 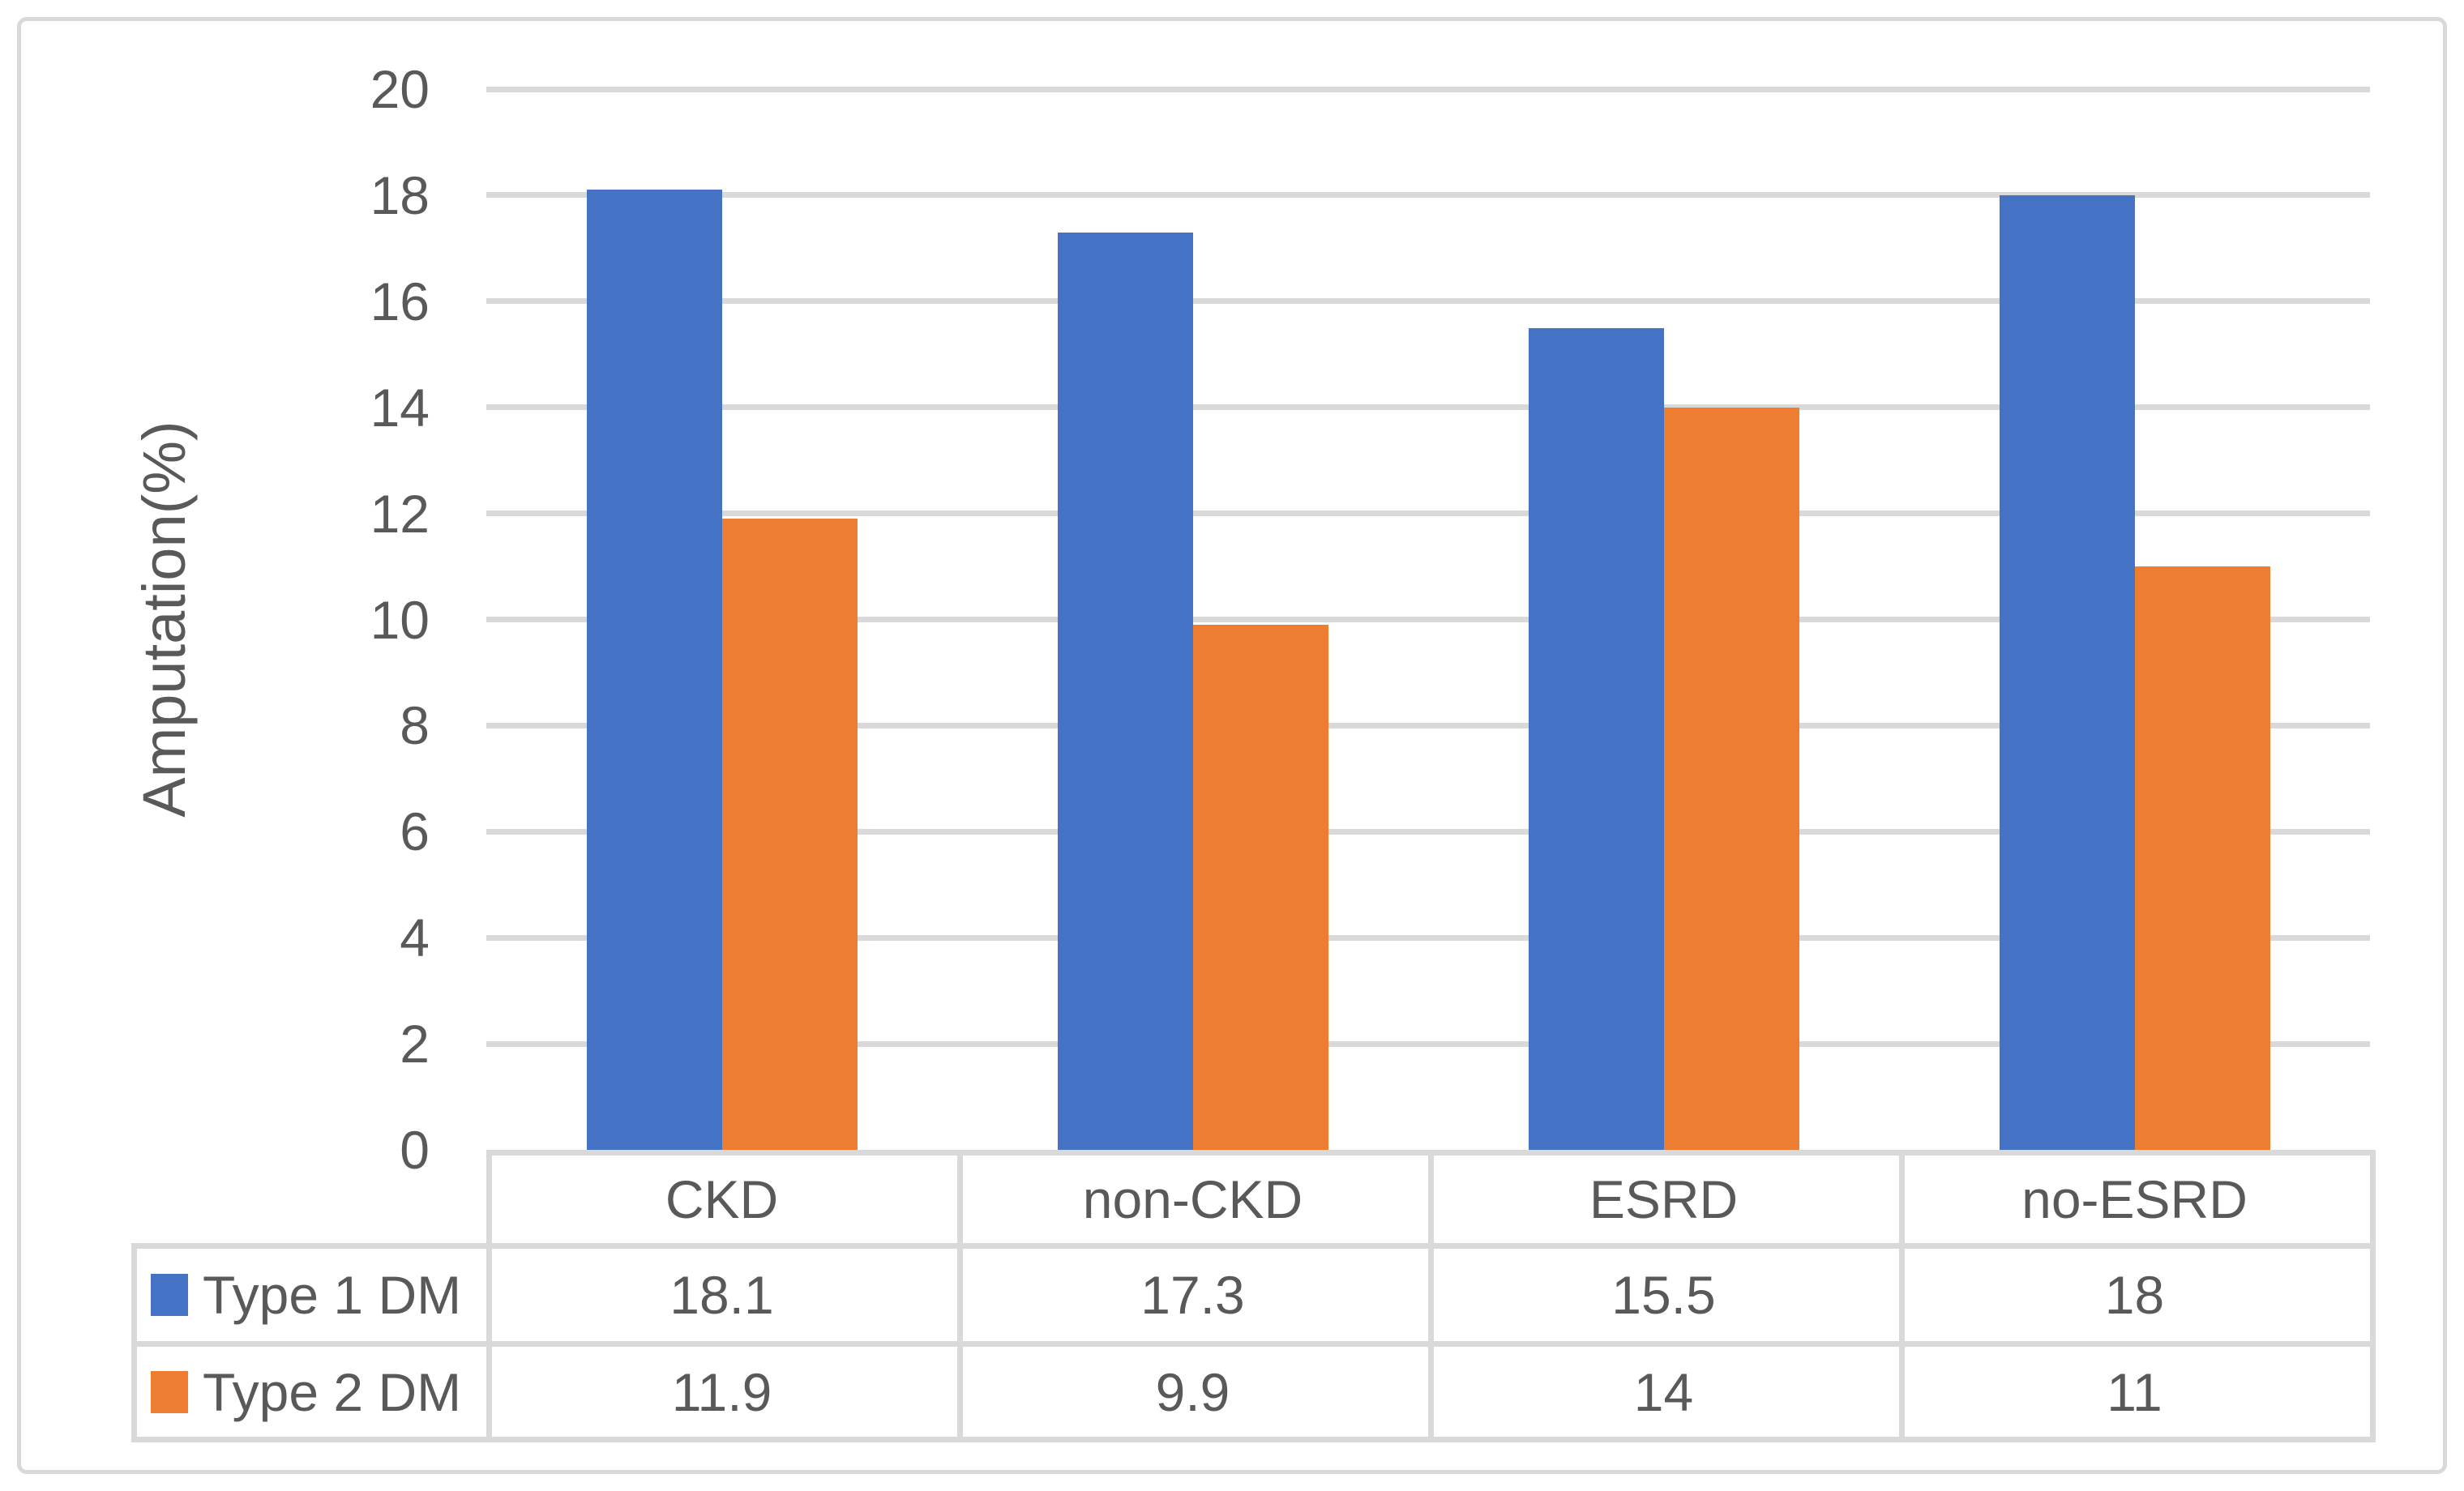 I want to click on table-value-cell: 9.9, so click(x=1192, y=1391).